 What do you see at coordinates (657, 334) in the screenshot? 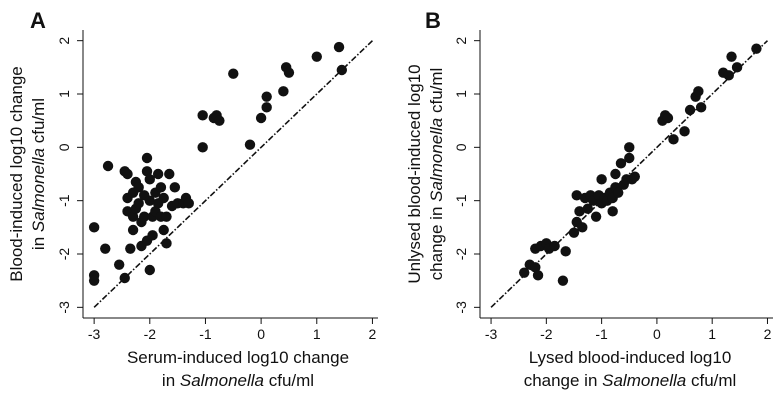
I see `x-tick-label: 0` at bounding box center [657, 334].